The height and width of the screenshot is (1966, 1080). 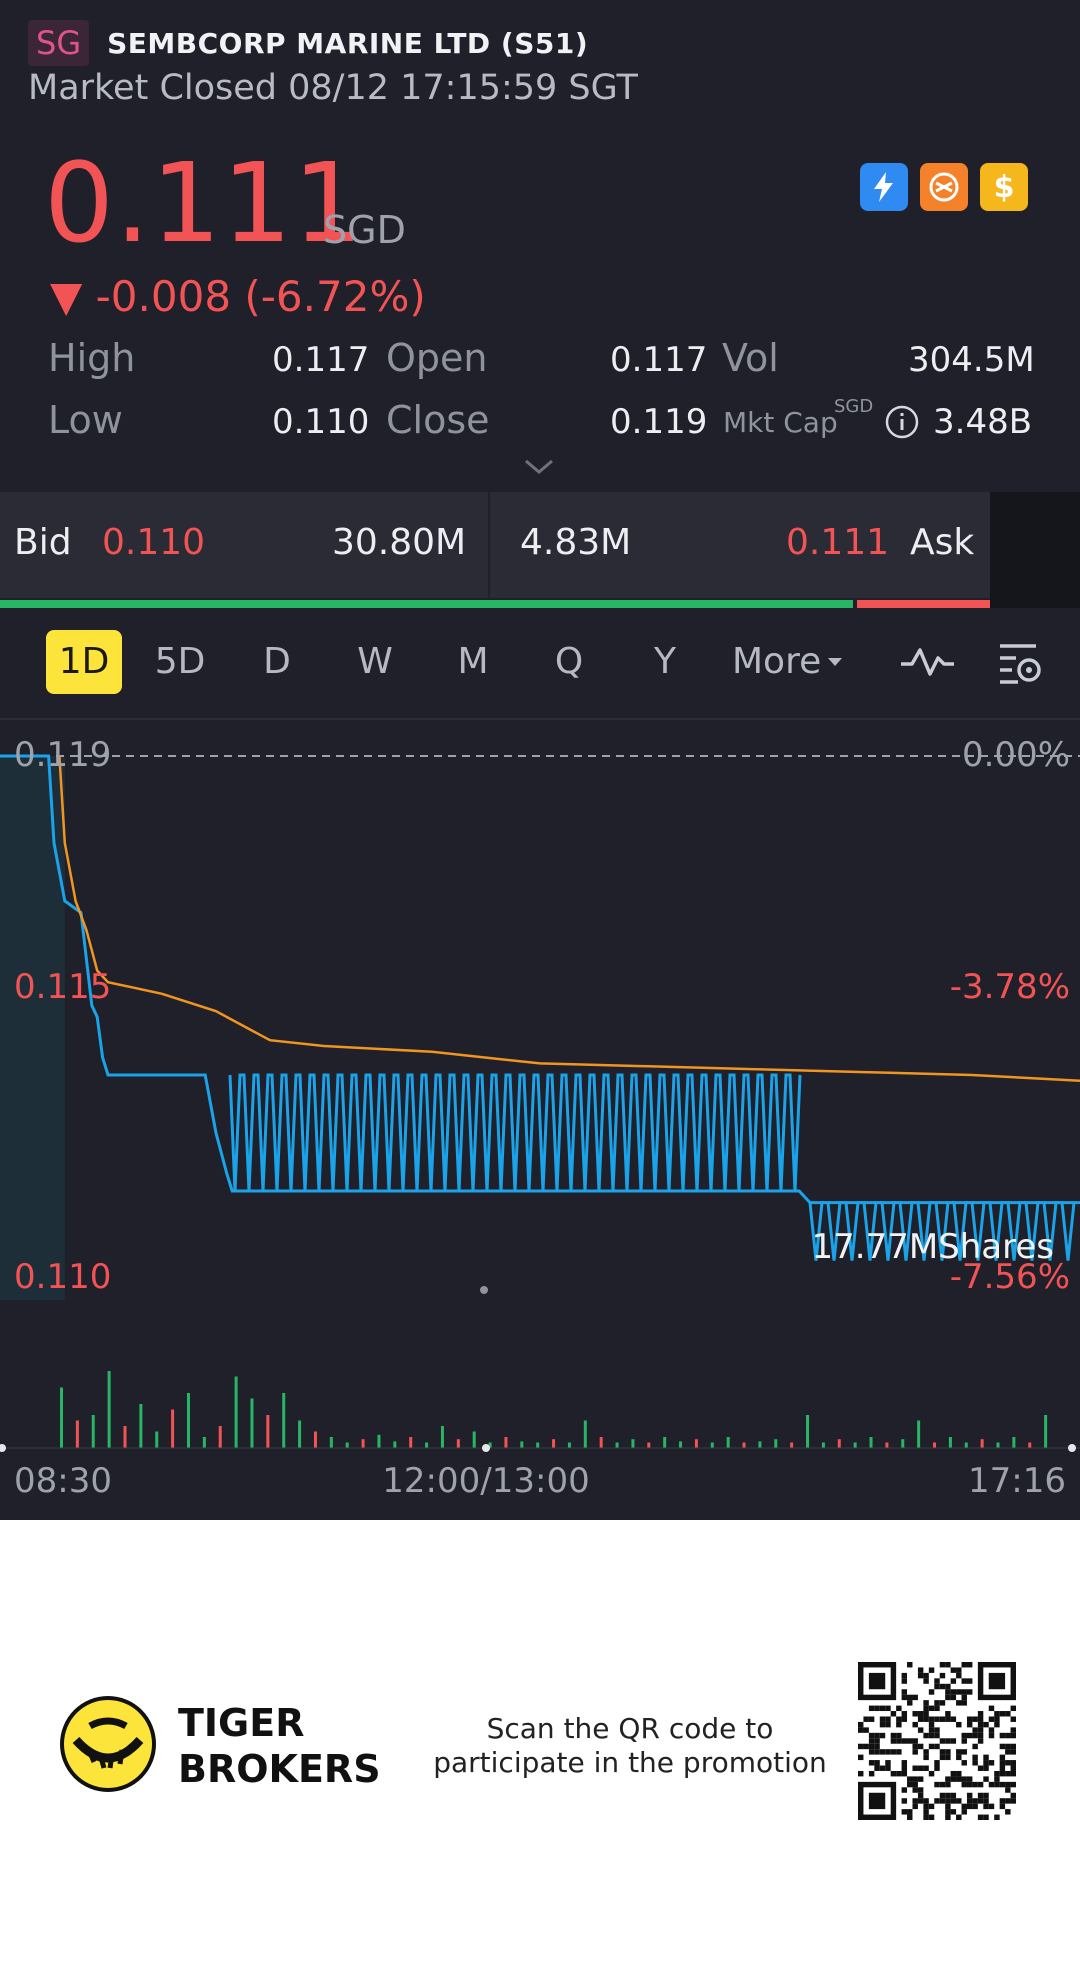 What do you see at coordinates (375, 661) in the screenshot?
I see `tab-w: W` at bounding box center [375, 661].